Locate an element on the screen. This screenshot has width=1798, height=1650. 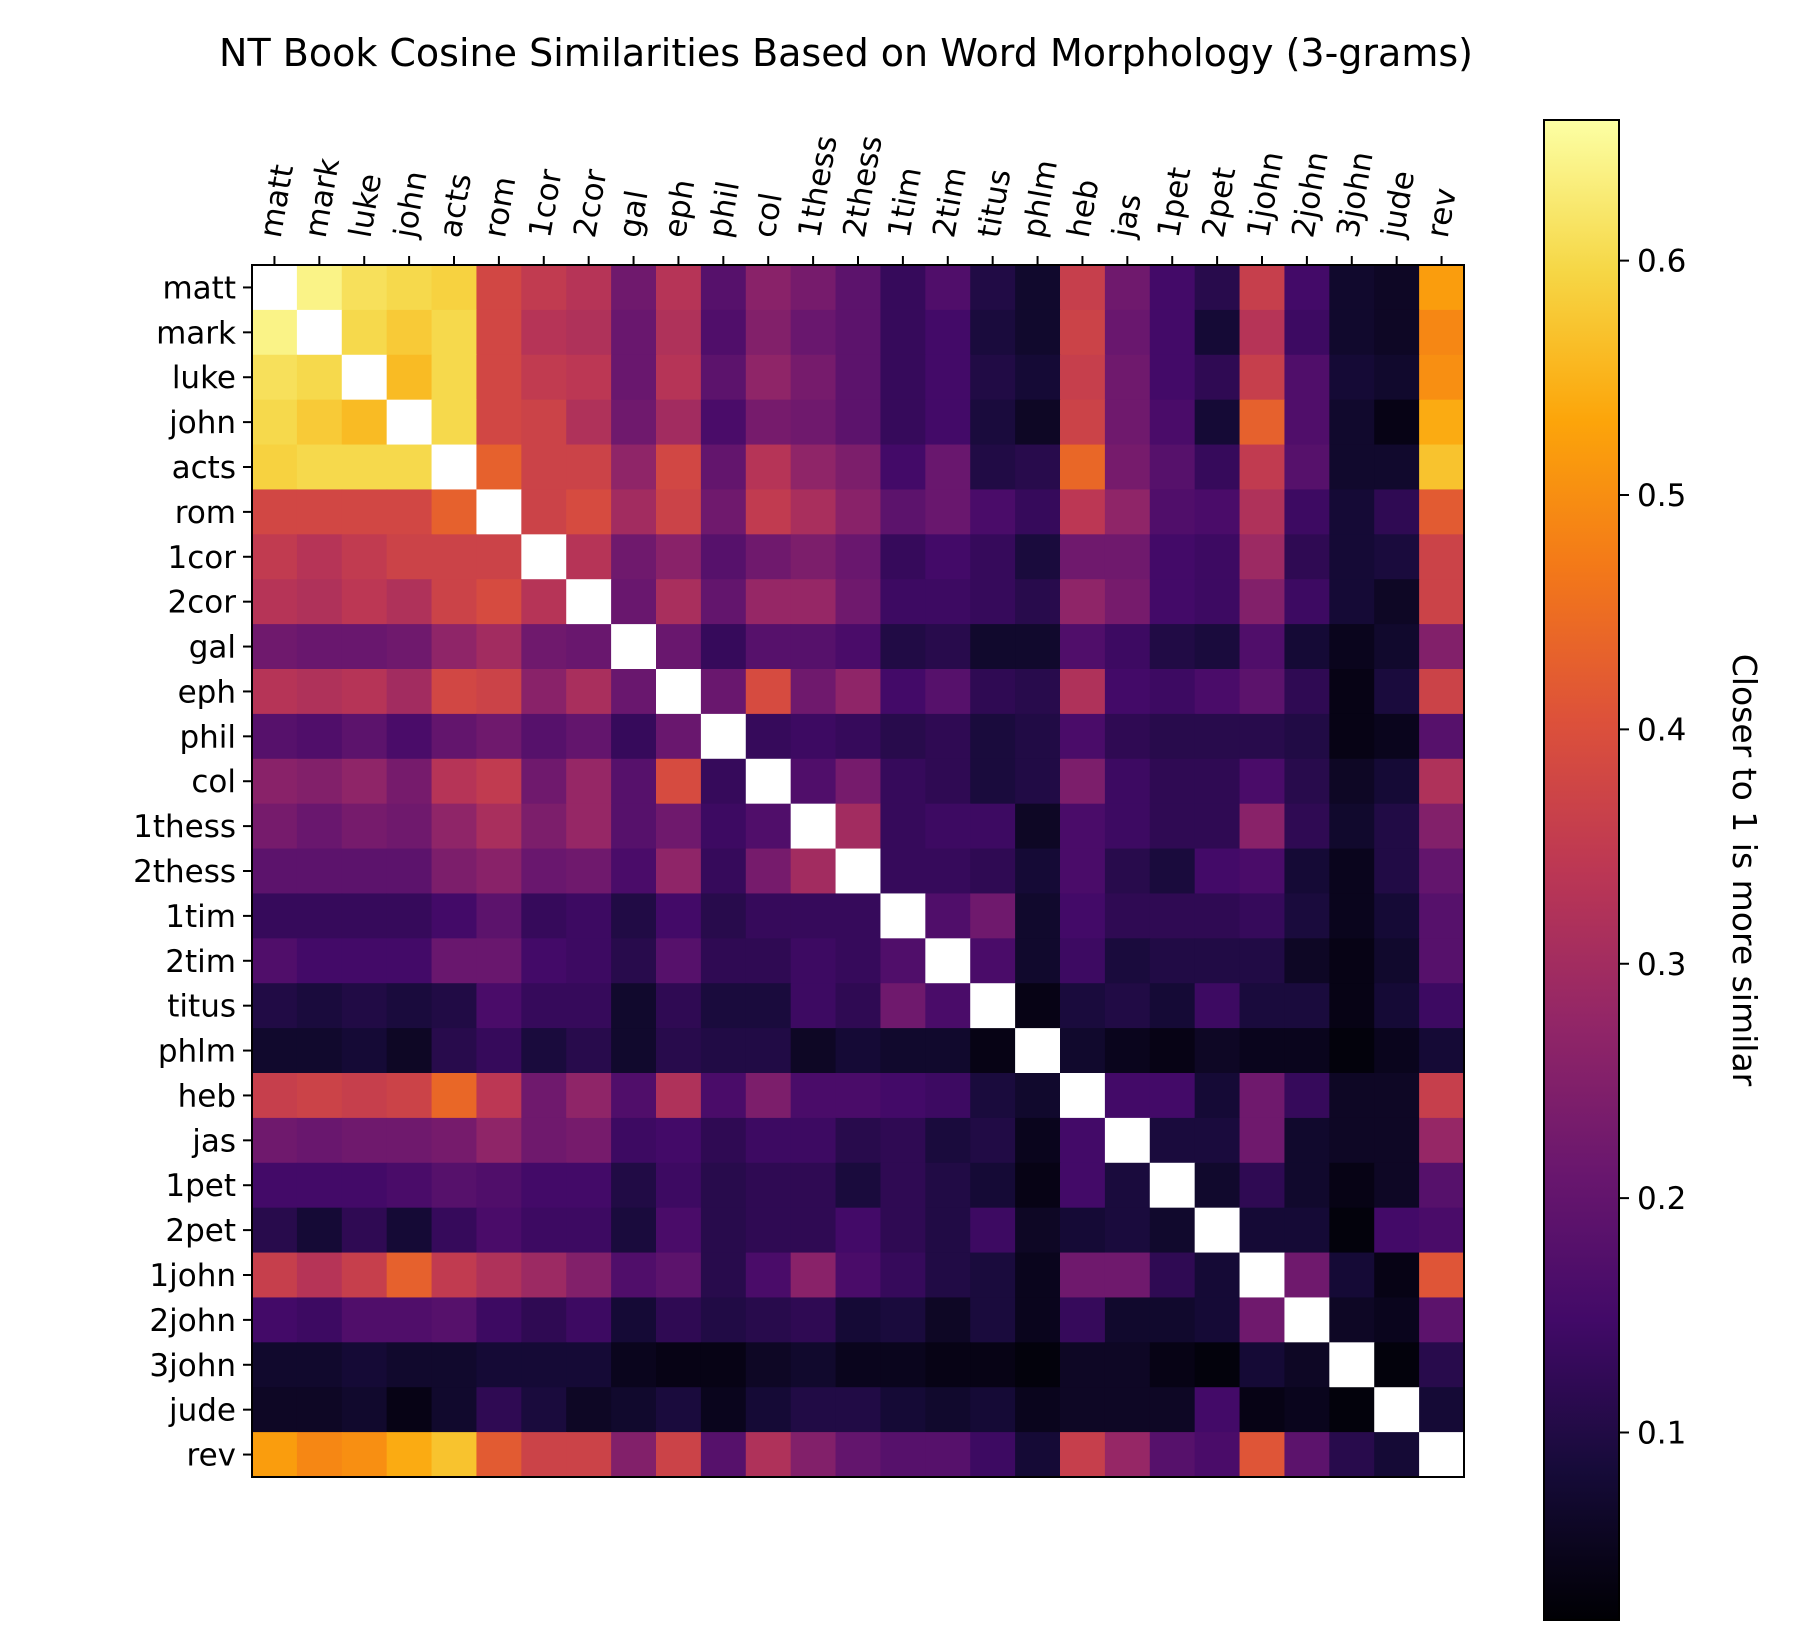
x-tick-label: 1thess is located at coordinates (818, 187).